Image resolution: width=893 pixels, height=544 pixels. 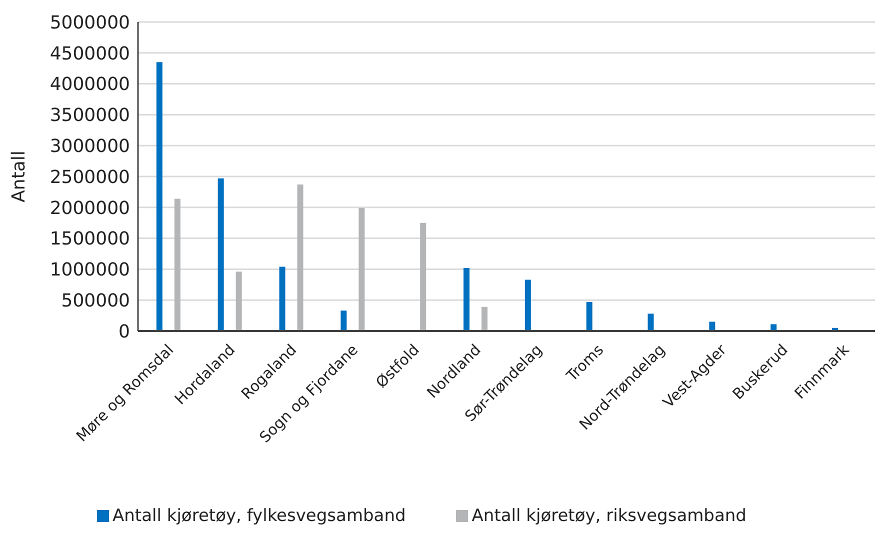 What do you see at coordinates (90, 270) in the screenshot?
I see `y-tick-label: 1000000` at bounding box center [90, 270].